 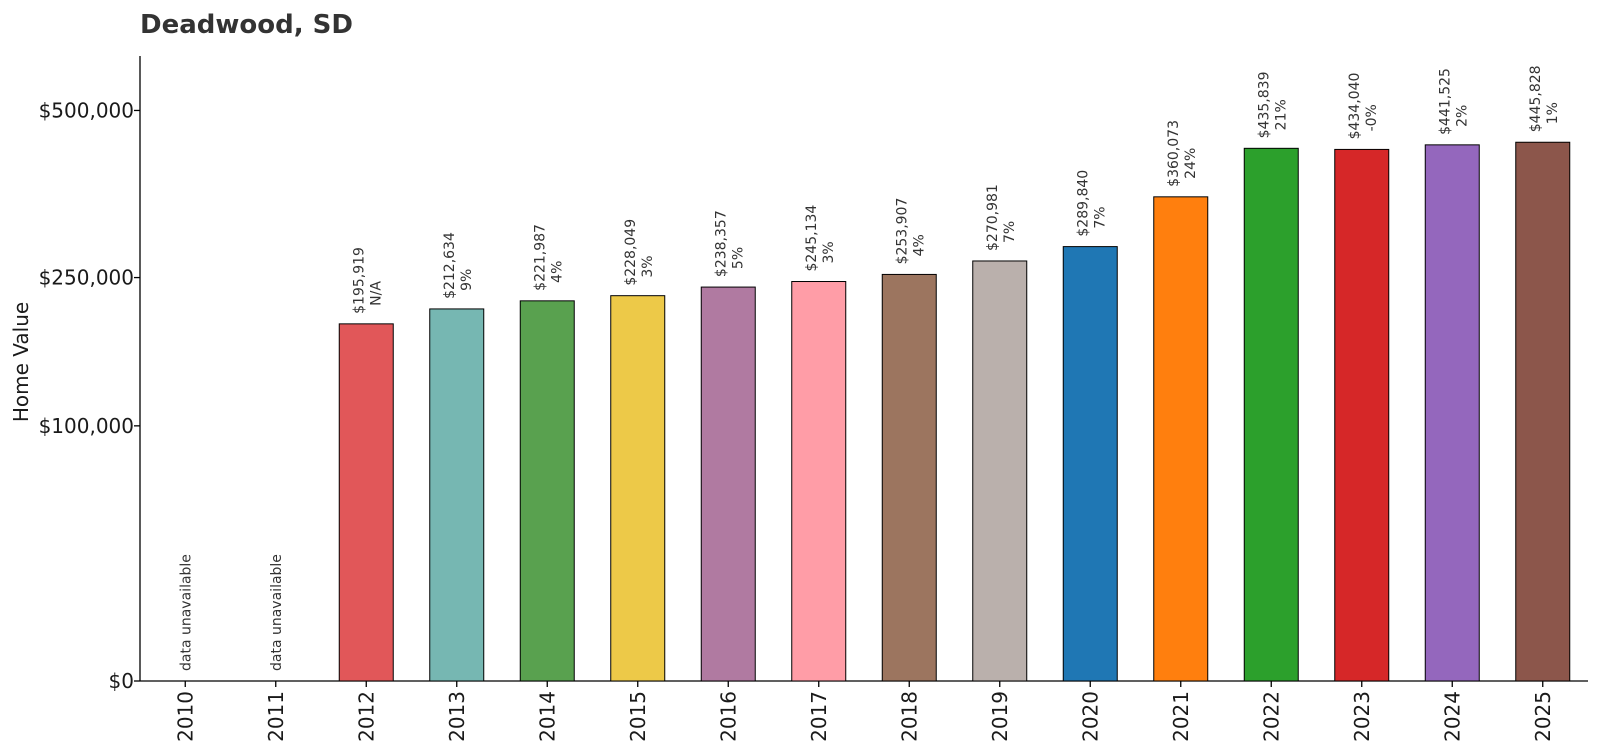 What do you see at coordinates (86, 110) in the screenshot?
I see `y-tick-label: $500,000` at bounding box center [86, 110].